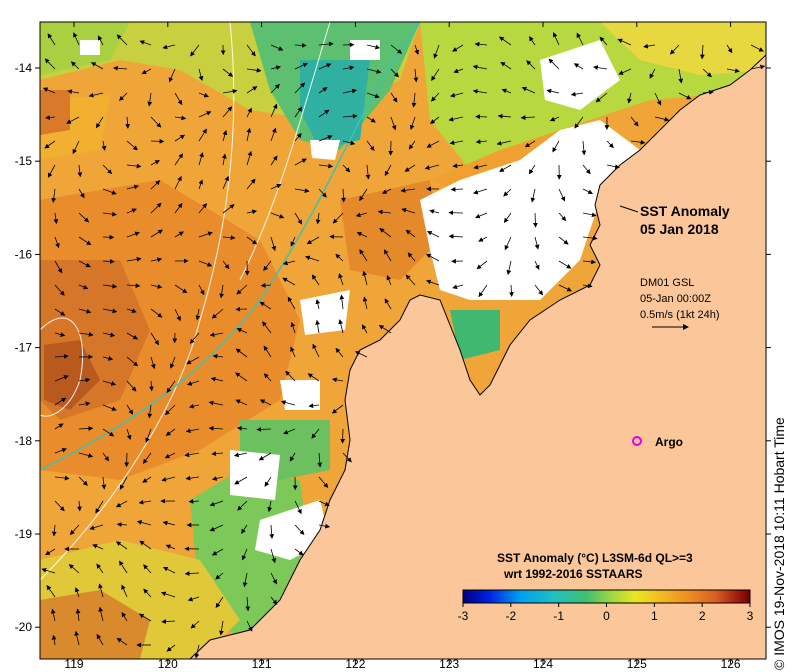 This screenshot has height=672, width=809. Describe the element at coordinates (731, 664) in the screenshot. I see `x-tick-label: 126` at that location.